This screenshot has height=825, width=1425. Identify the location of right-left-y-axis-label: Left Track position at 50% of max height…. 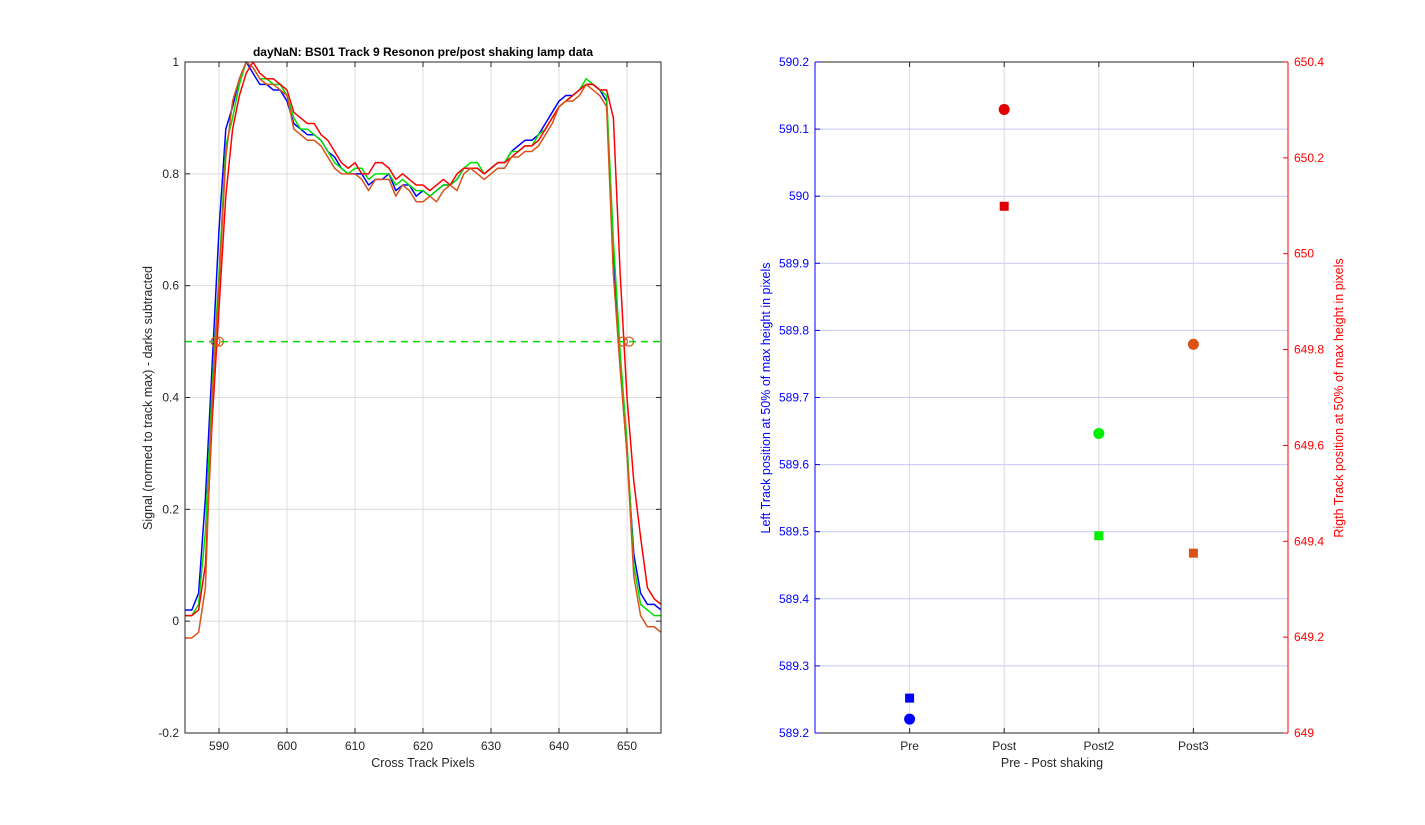
(766, 398).